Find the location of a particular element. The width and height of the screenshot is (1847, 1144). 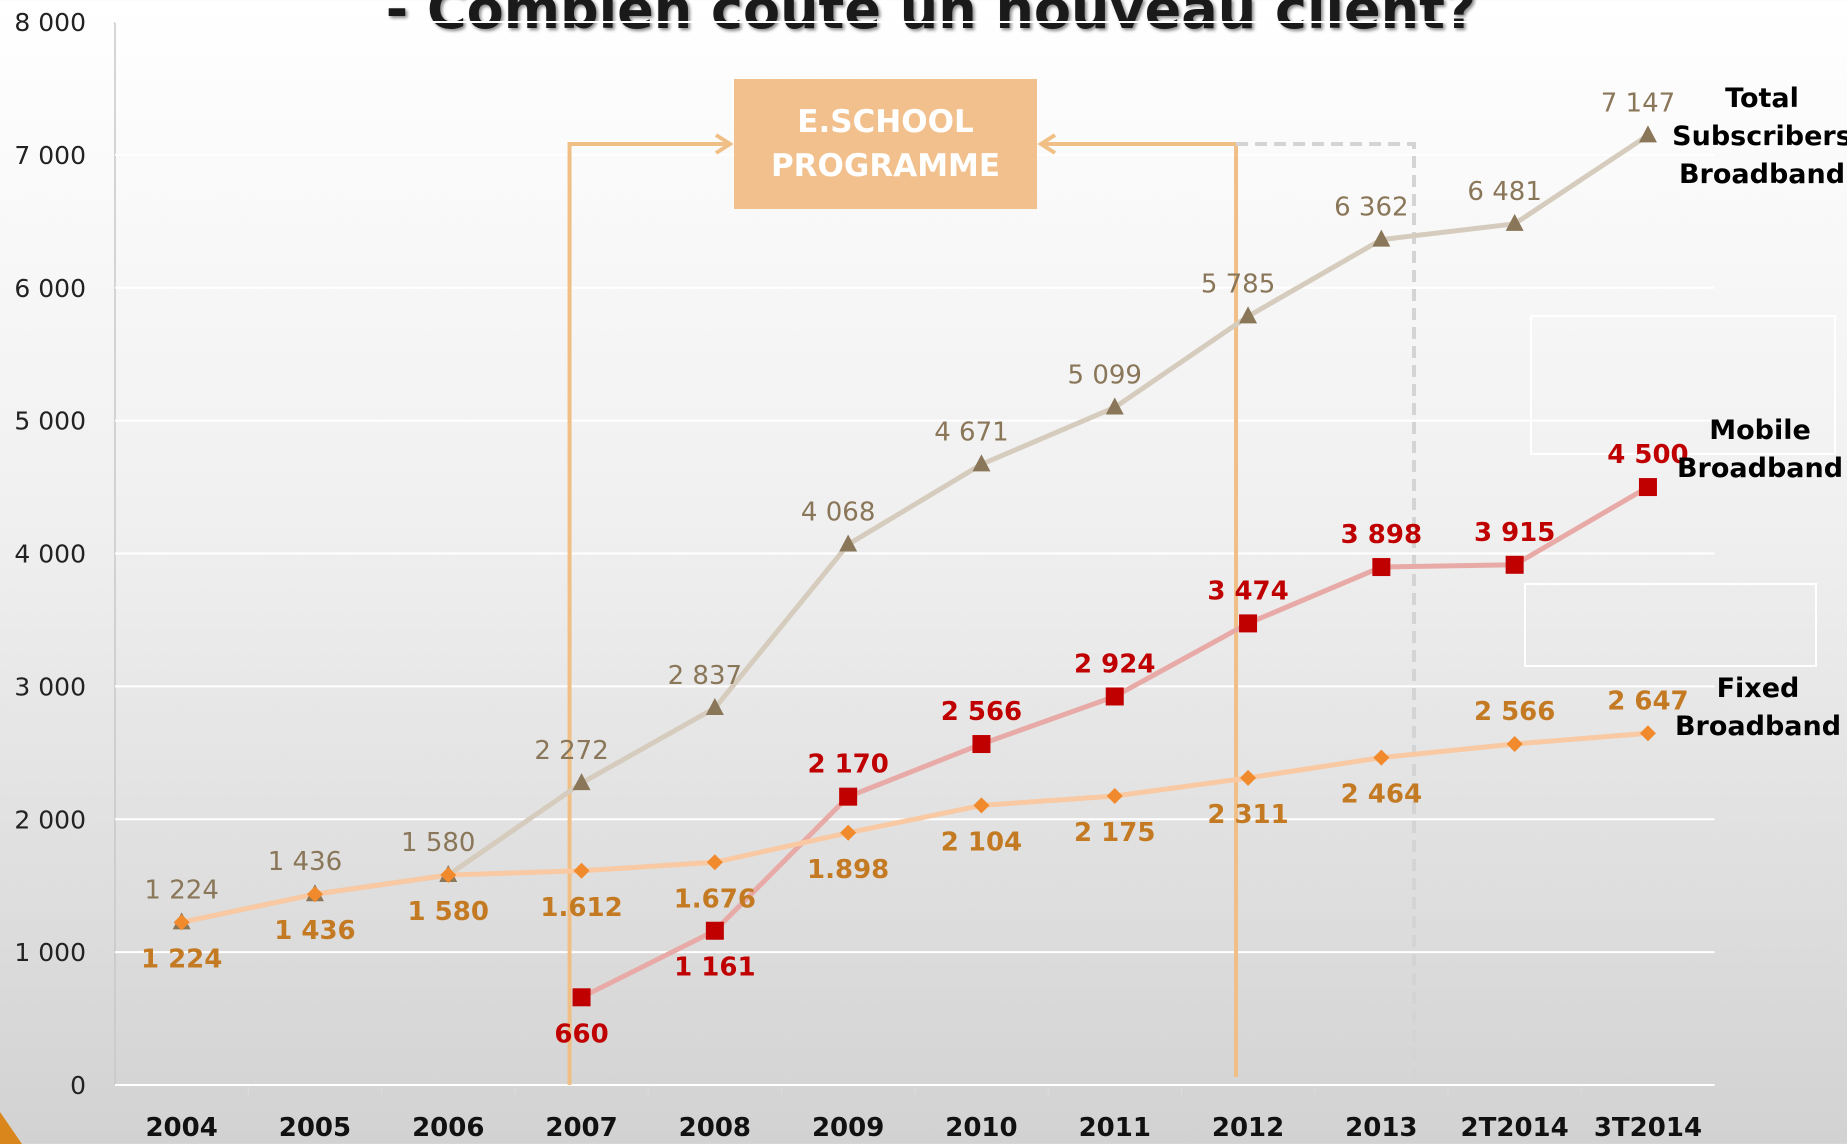

data-label: 1 161 is located at coordinates (714, 968).